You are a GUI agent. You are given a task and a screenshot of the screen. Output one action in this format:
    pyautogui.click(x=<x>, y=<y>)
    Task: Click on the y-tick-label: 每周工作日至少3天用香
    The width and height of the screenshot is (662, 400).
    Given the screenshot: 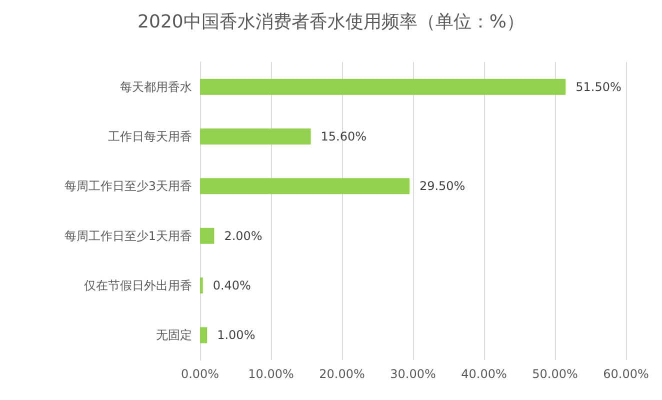 What is the action you would take?
    pyautogui.click(x=128, y=186)
    